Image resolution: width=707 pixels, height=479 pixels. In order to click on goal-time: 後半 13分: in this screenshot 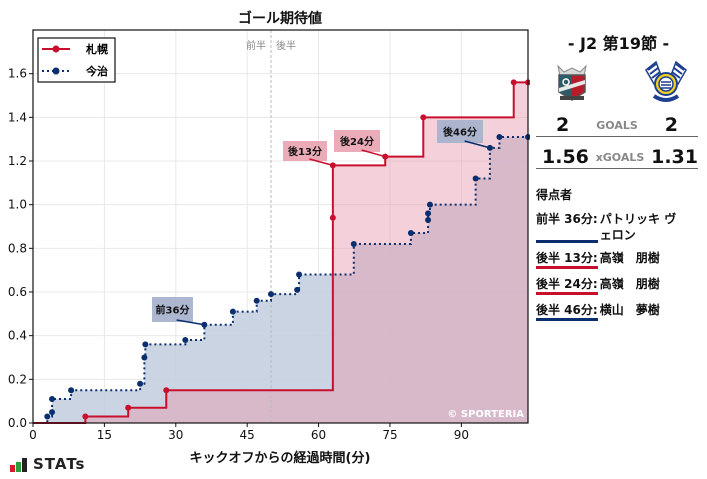, I will do `click(567, 259)`.